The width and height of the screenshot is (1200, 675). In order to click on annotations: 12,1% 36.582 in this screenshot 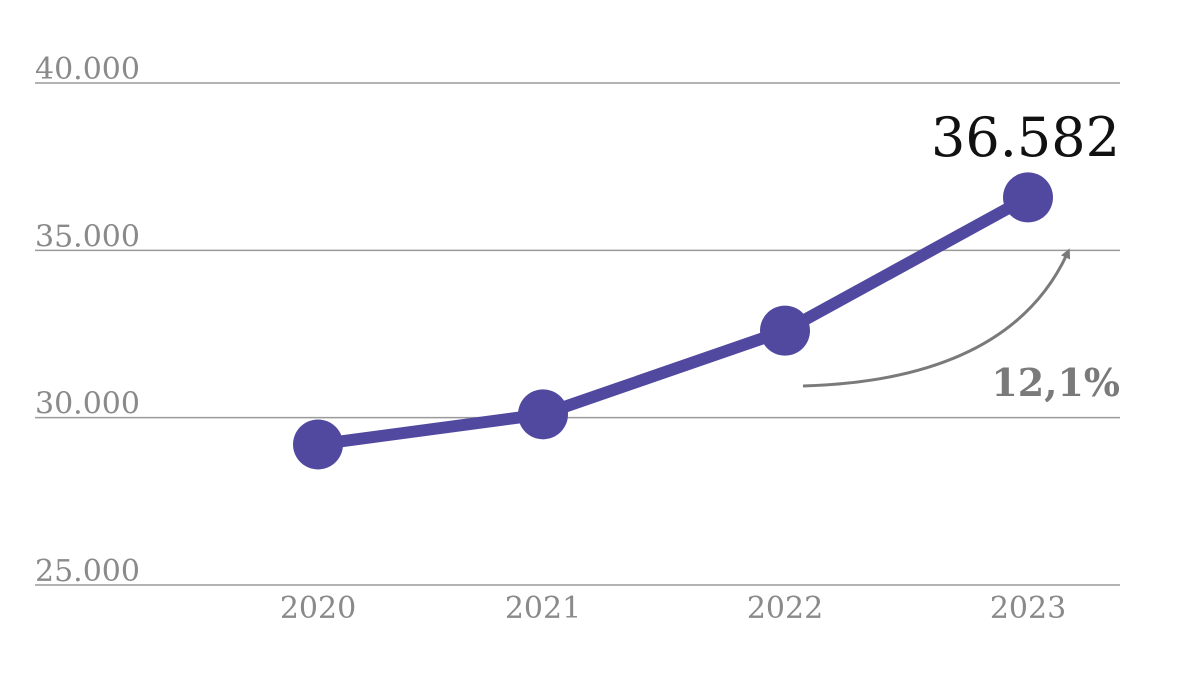, I will do `click(961, 255)`.